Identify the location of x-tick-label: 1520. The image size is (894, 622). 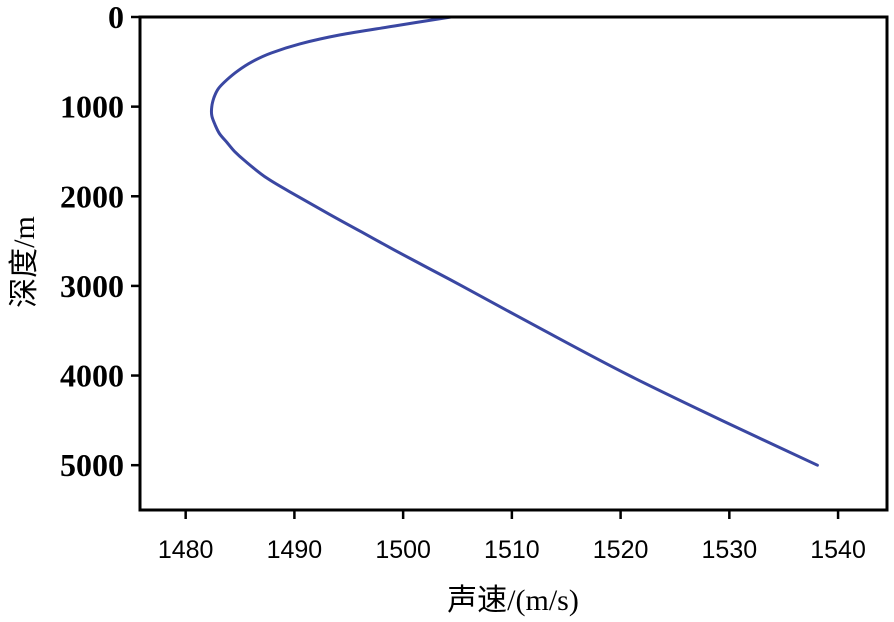
(621, 550).